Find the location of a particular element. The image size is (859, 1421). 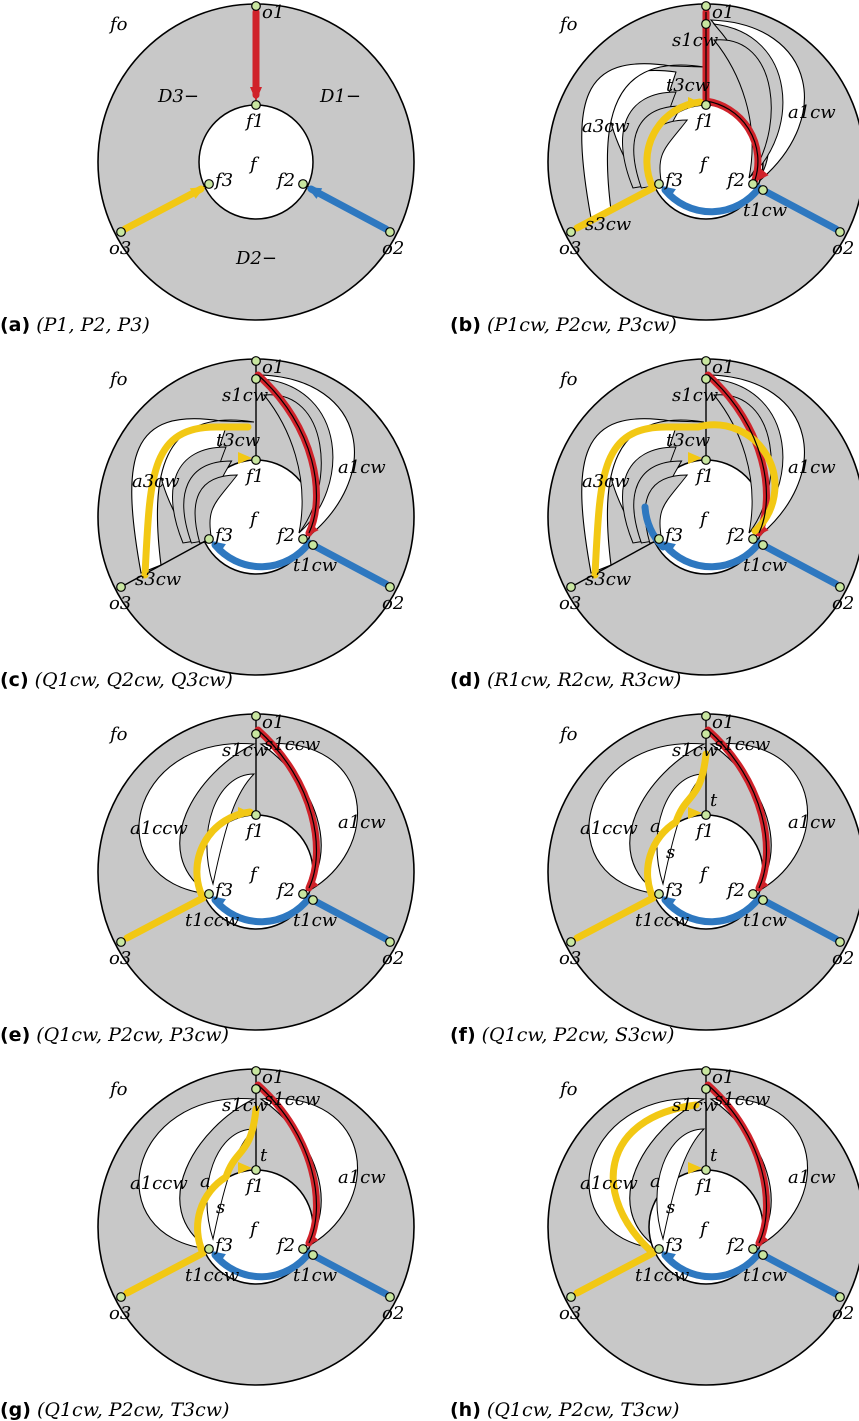

label-s3: s3cw is located at coordinates (158, 579).